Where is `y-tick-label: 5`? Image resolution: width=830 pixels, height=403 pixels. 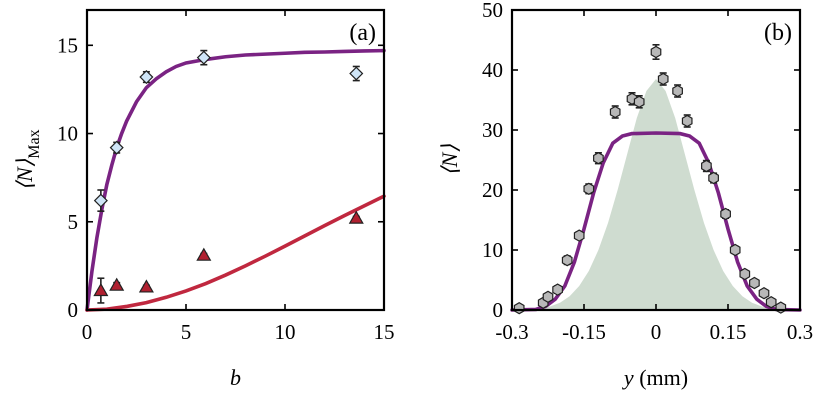 y-tick-label: 5 is located at coordinates (73, 222).